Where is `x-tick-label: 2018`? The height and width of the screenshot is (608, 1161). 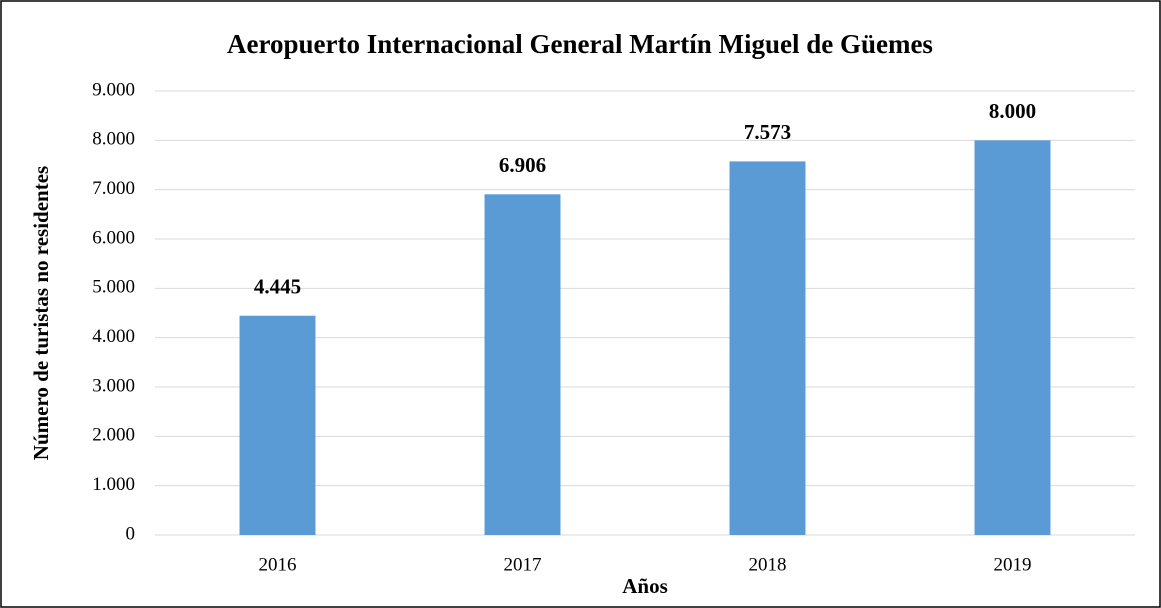 x-tick-label: 2018 is located at coordinates (768, 564).